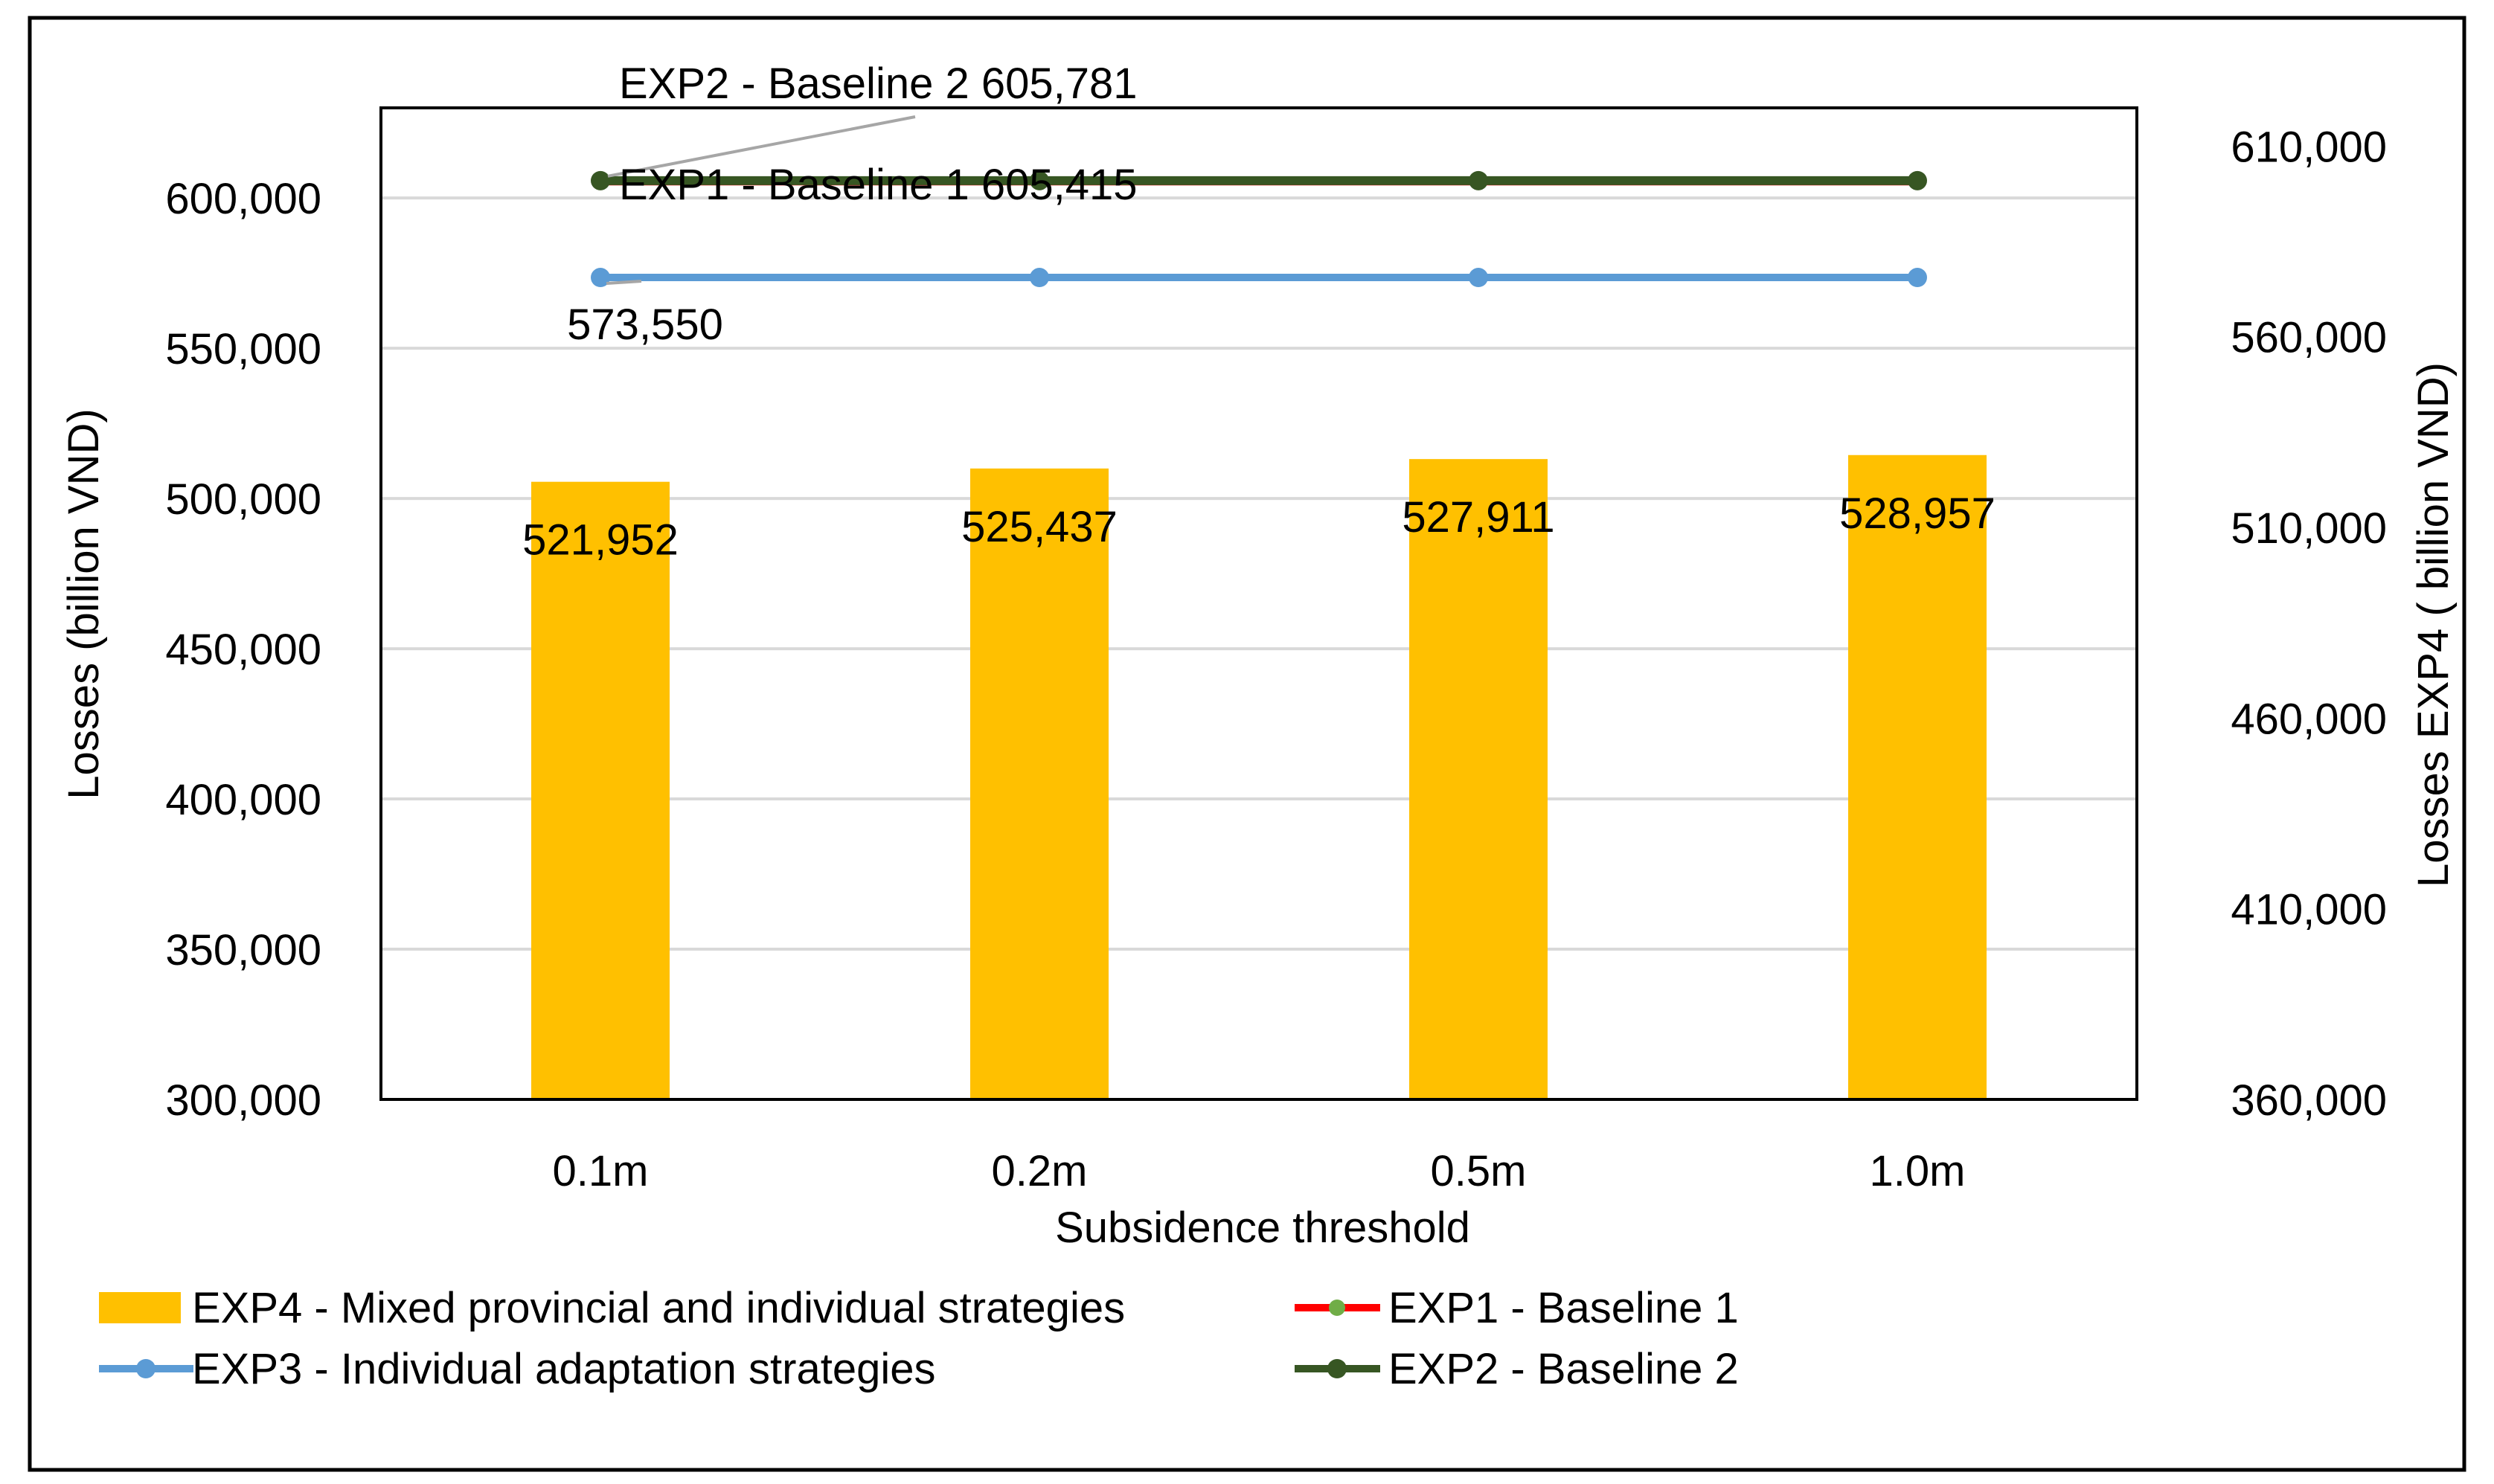 Image resolution: width=2494 pixels, height=1484 pixels. I want to click on leader-line-exp3, so click(624, 283).